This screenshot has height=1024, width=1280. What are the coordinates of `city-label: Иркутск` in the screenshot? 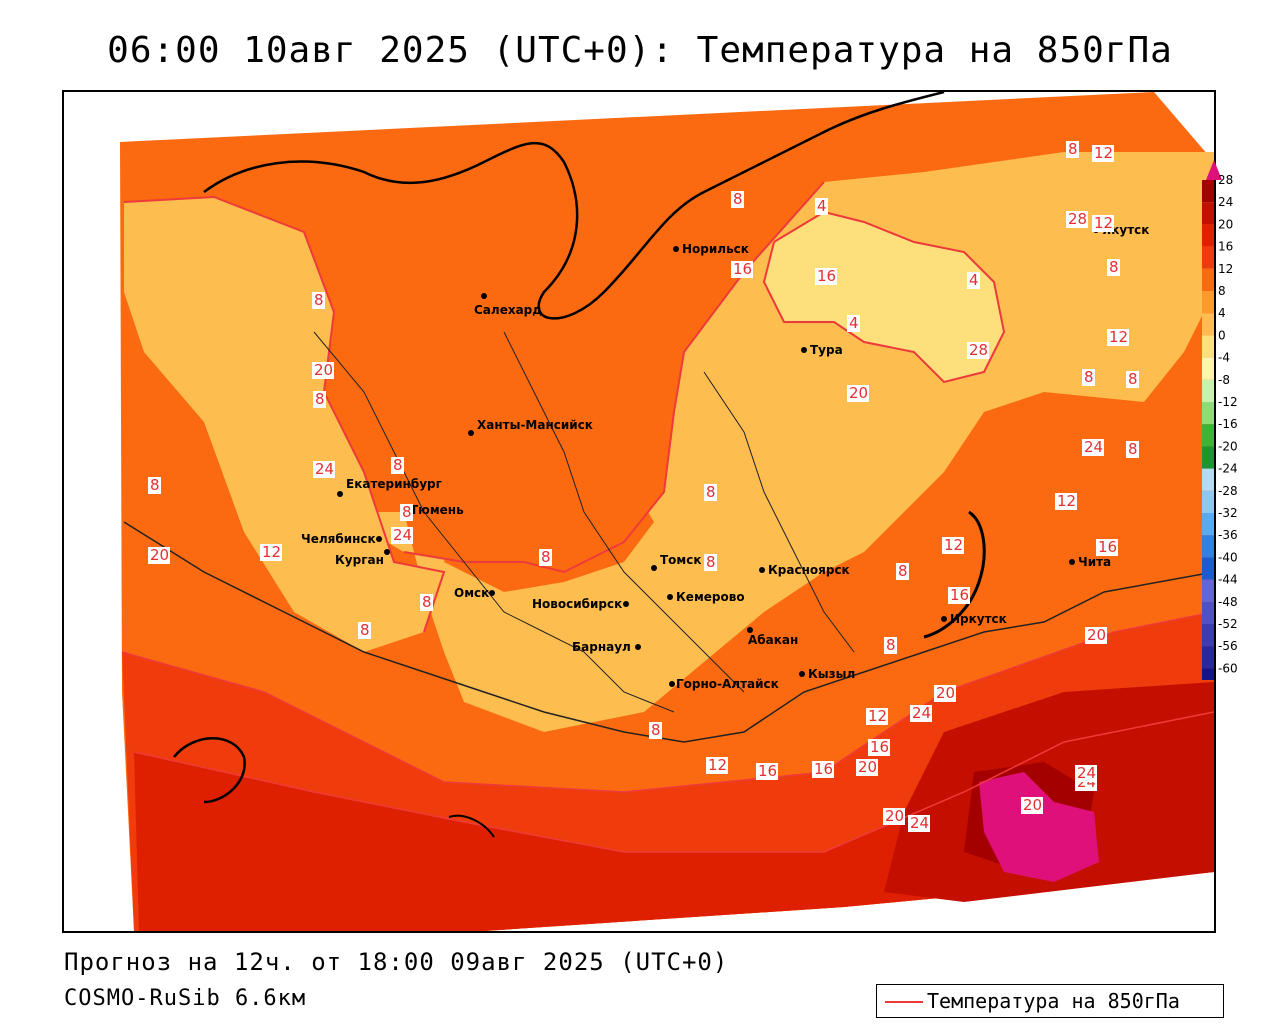 It's located at (978, 619).